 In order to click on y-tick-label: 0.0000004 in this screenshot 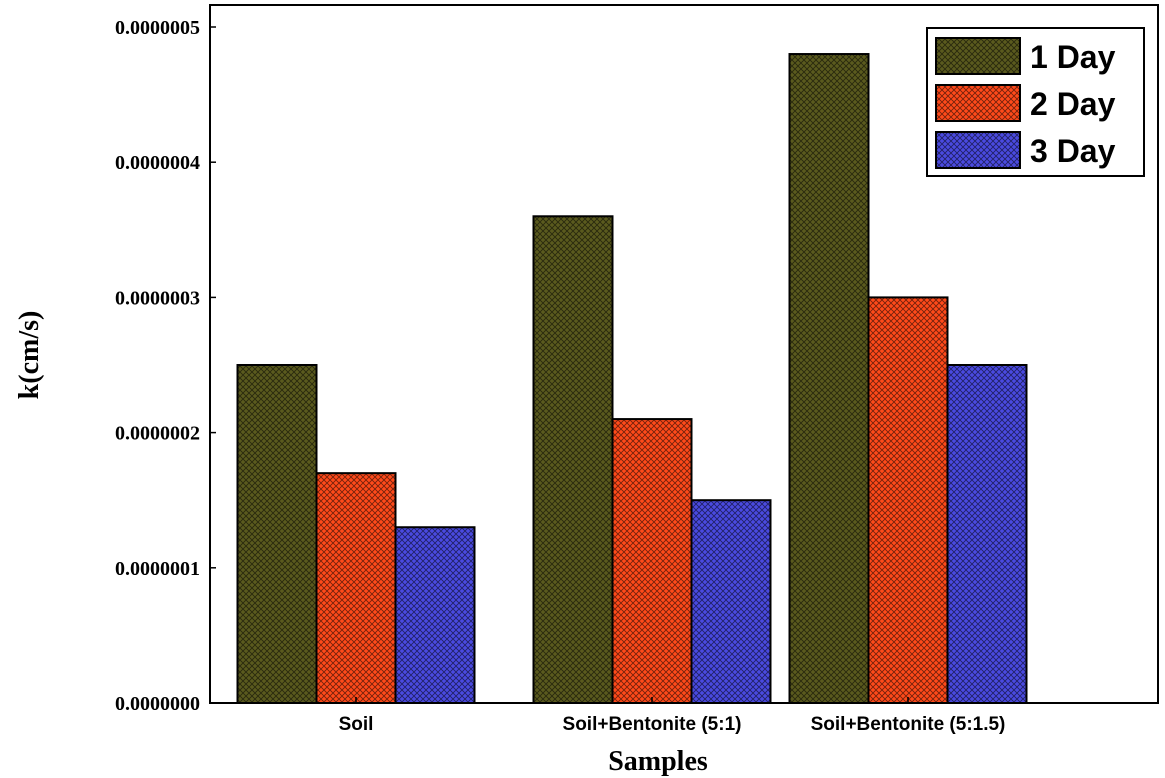, I will do `click(157, 163)`.